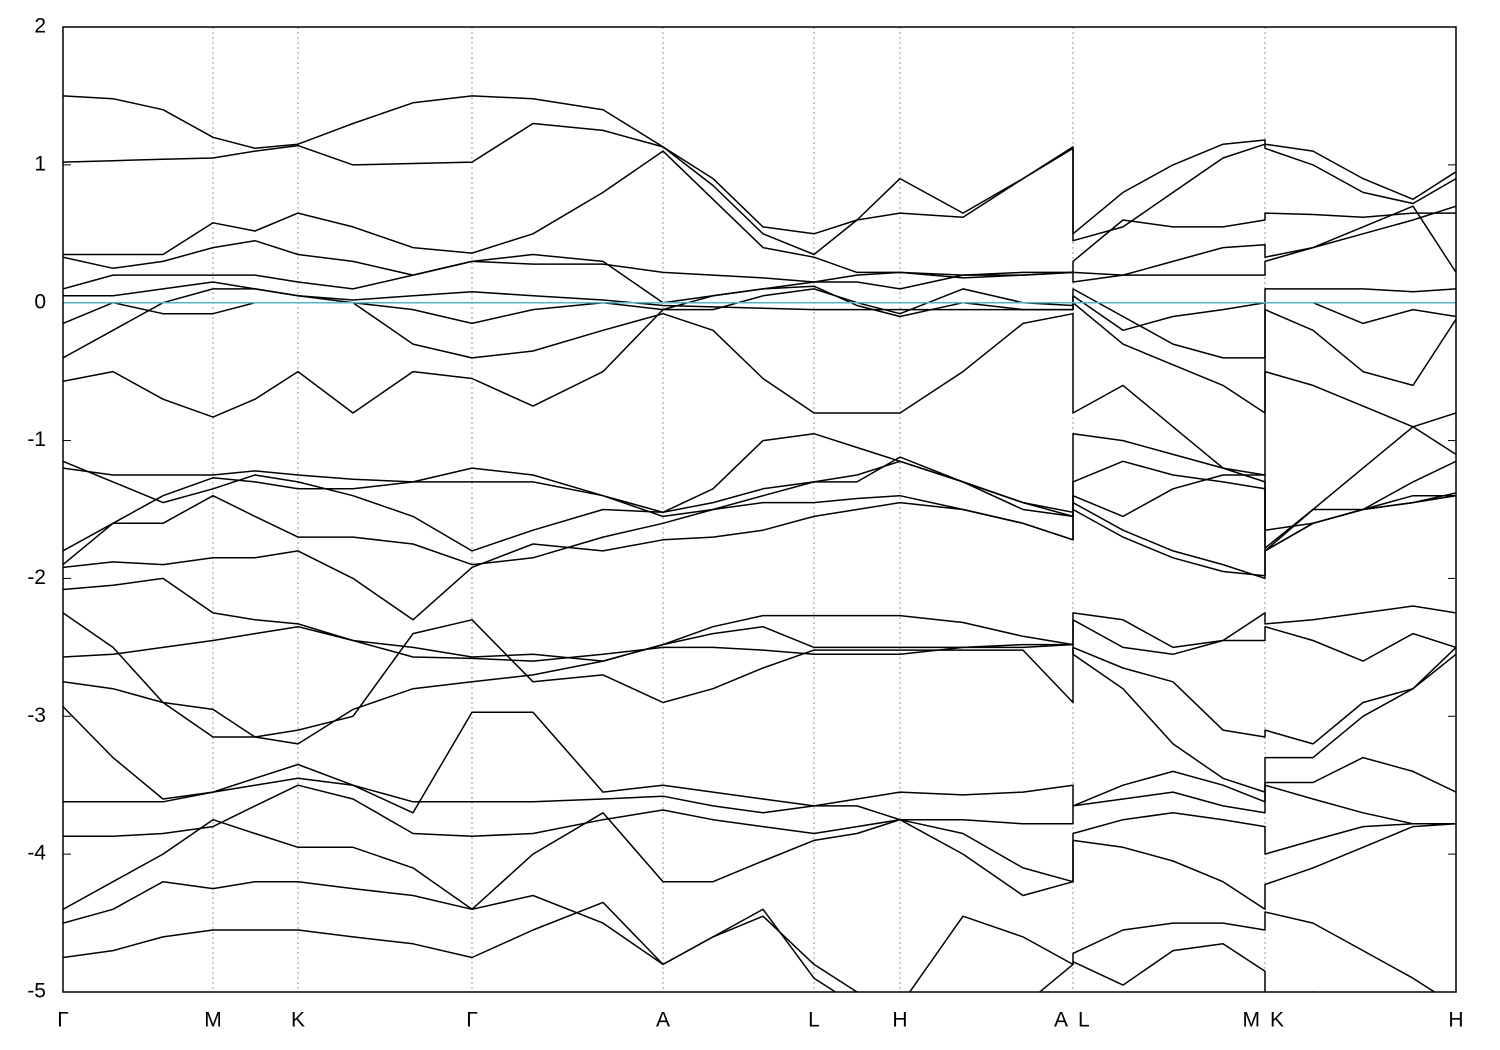 The image size is (1500, 1050). Describe the element at coordinates (40, 301) in the screenshot. I see `y-tick-label: 0` at that location.